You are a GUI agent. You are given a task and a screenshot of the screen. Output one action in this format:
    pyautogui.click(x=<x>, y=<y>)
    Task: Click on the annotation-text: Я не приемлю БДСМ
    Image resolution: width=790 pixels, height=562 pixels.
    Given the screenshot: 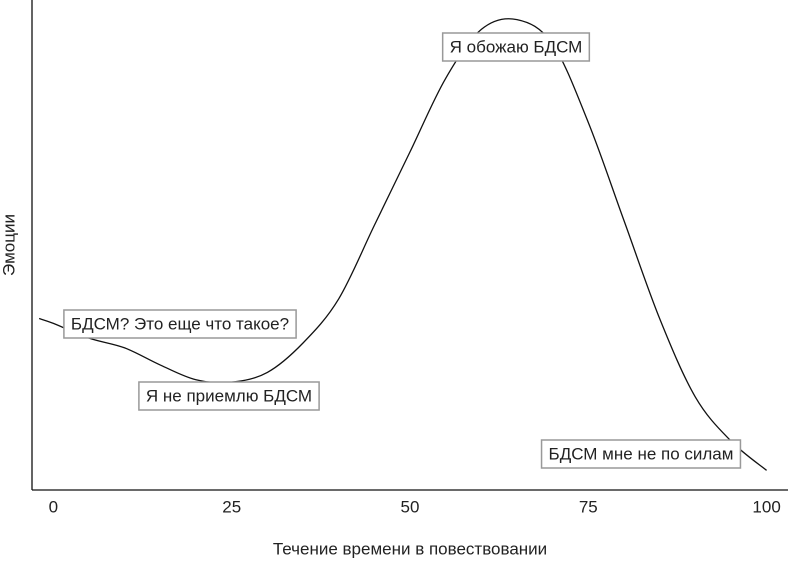 What is the action you would take?
    pyautogui.click(x=229, y=395)
    